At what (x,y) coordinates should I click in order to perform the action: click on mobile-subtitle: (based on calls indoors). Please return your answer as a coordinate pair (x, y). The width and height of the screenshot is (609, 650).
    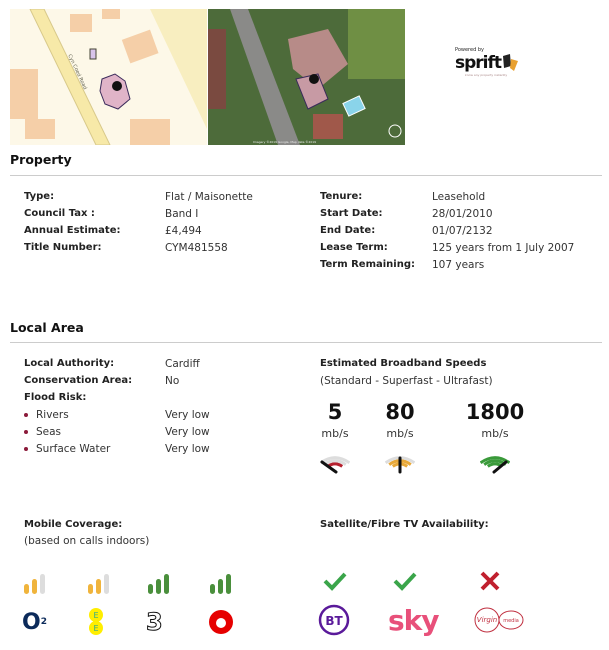
    Looking at the image, I should click on (87, 541).